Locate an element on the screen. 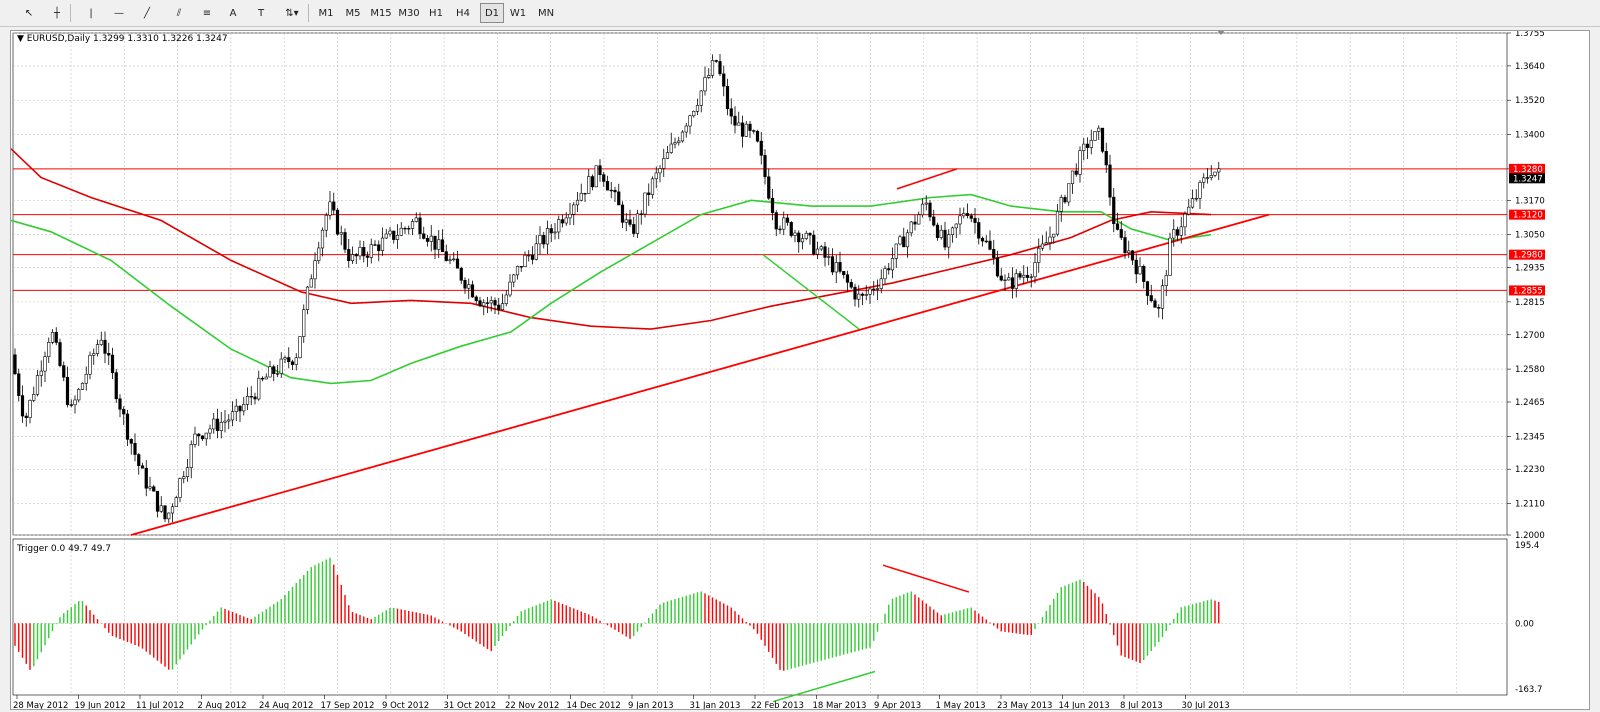  date-tick-label: 14 Jun 2013 is located at coordinates (1084, 705).